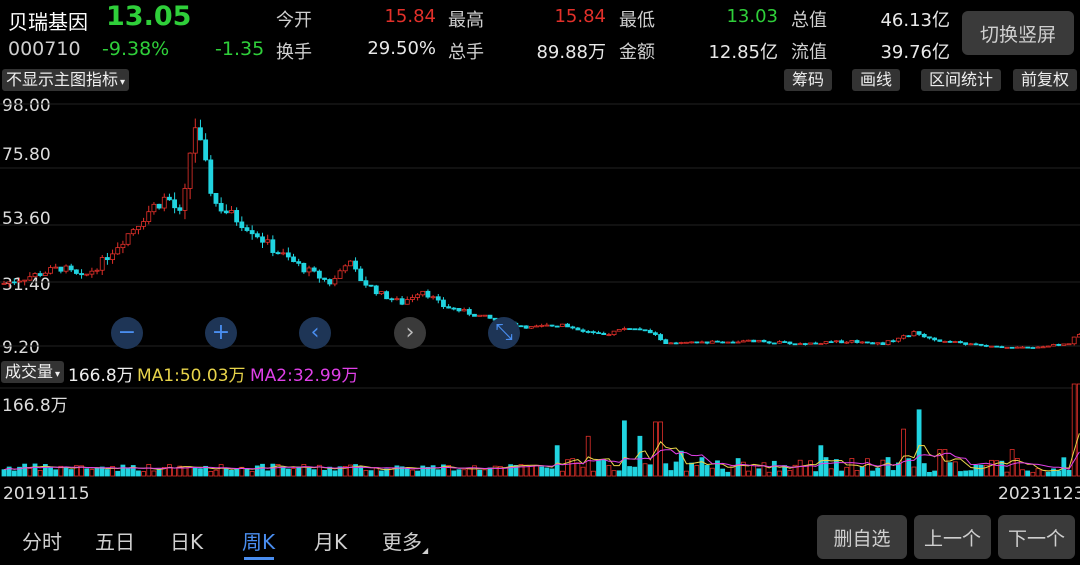  I want to click on volume-indicator-dropdown: 成交量 ▾, so click(33, 372).